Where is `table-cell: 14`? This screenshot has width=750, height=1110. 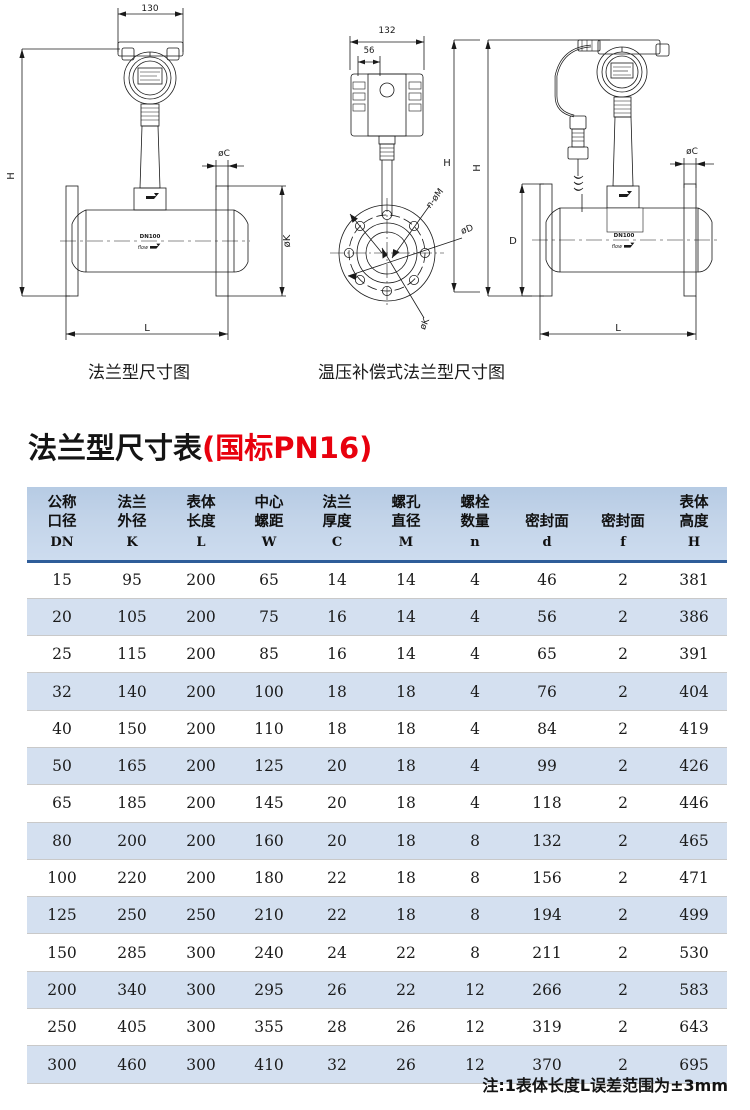 table-cell: 14 is located at coordinates (406, 616).